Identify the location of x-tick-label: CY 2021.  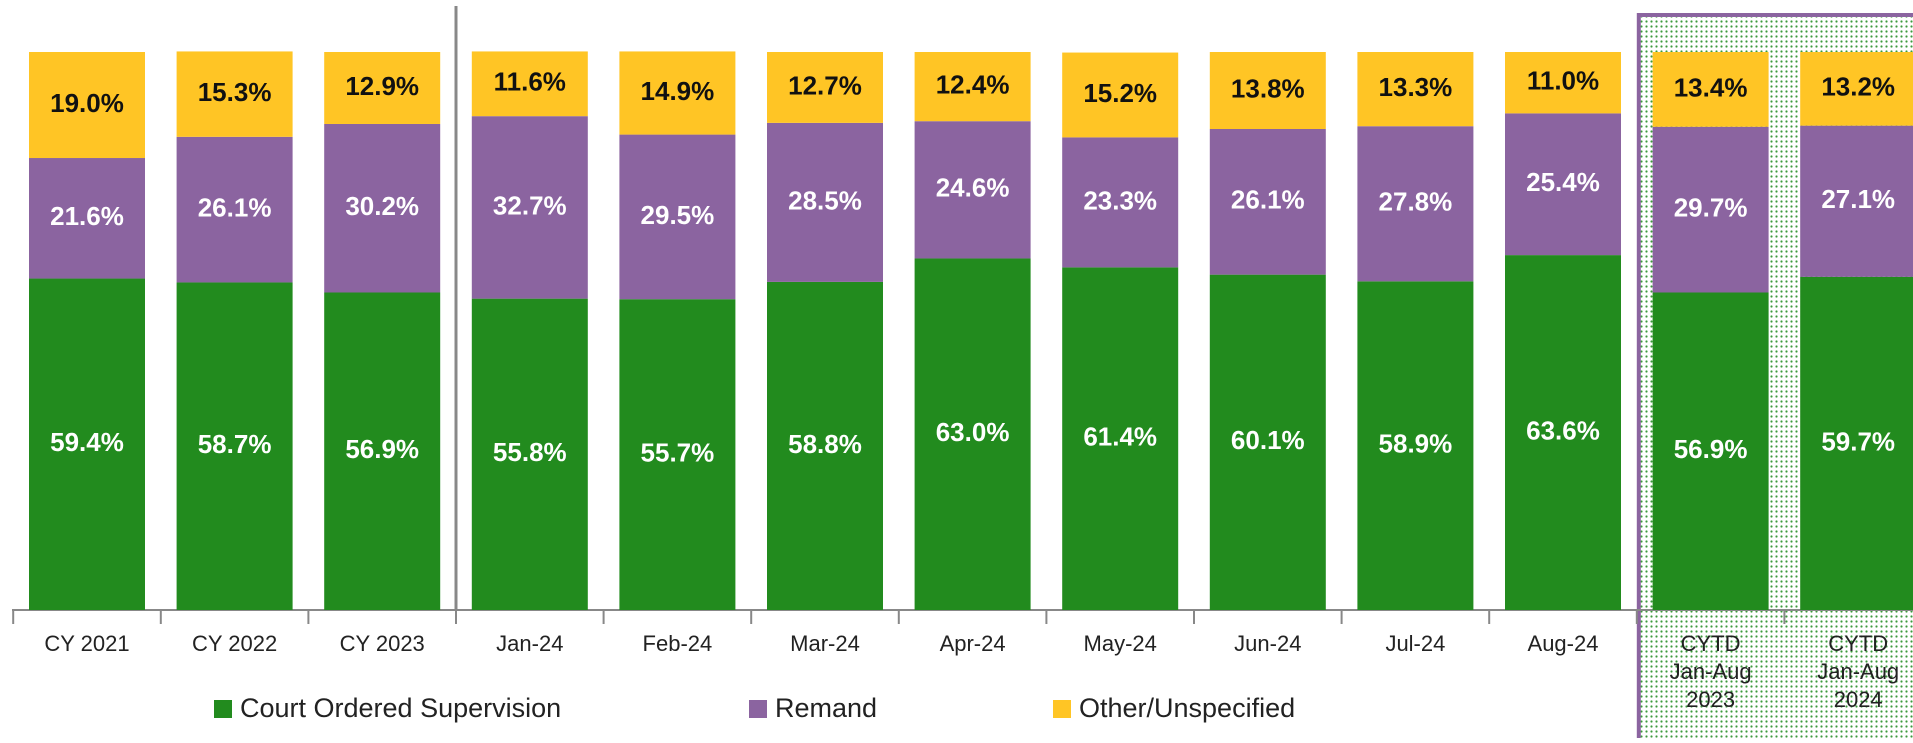
(86, 643).